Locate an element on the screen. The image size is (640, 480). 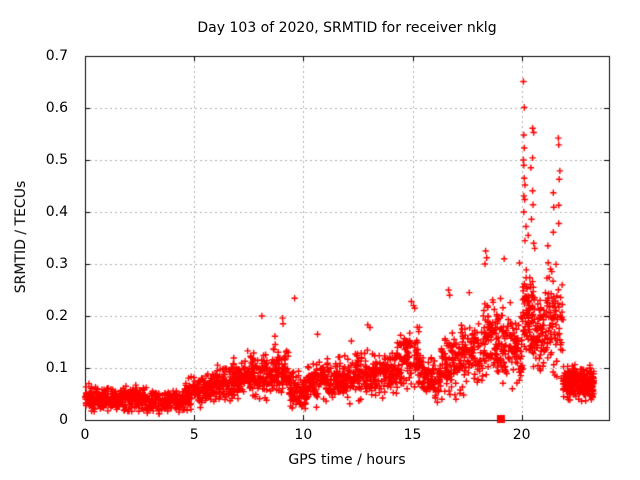
x-tick-label: 15 is located at coordinates (412, 435).